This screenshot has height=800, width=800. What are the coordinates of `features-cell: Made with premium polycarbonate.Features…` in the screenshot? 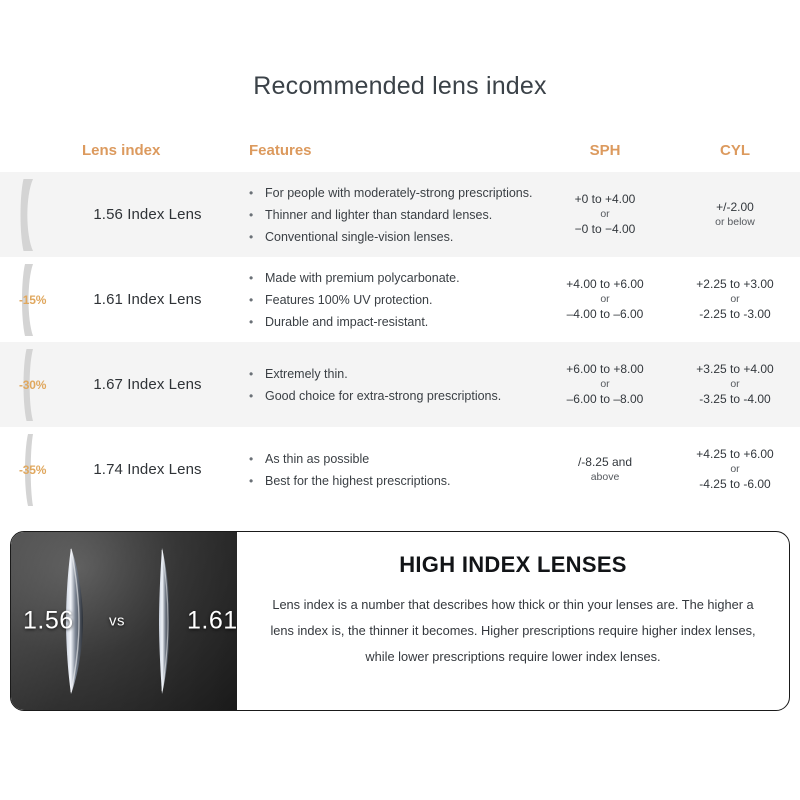 It's located at (387, 300).